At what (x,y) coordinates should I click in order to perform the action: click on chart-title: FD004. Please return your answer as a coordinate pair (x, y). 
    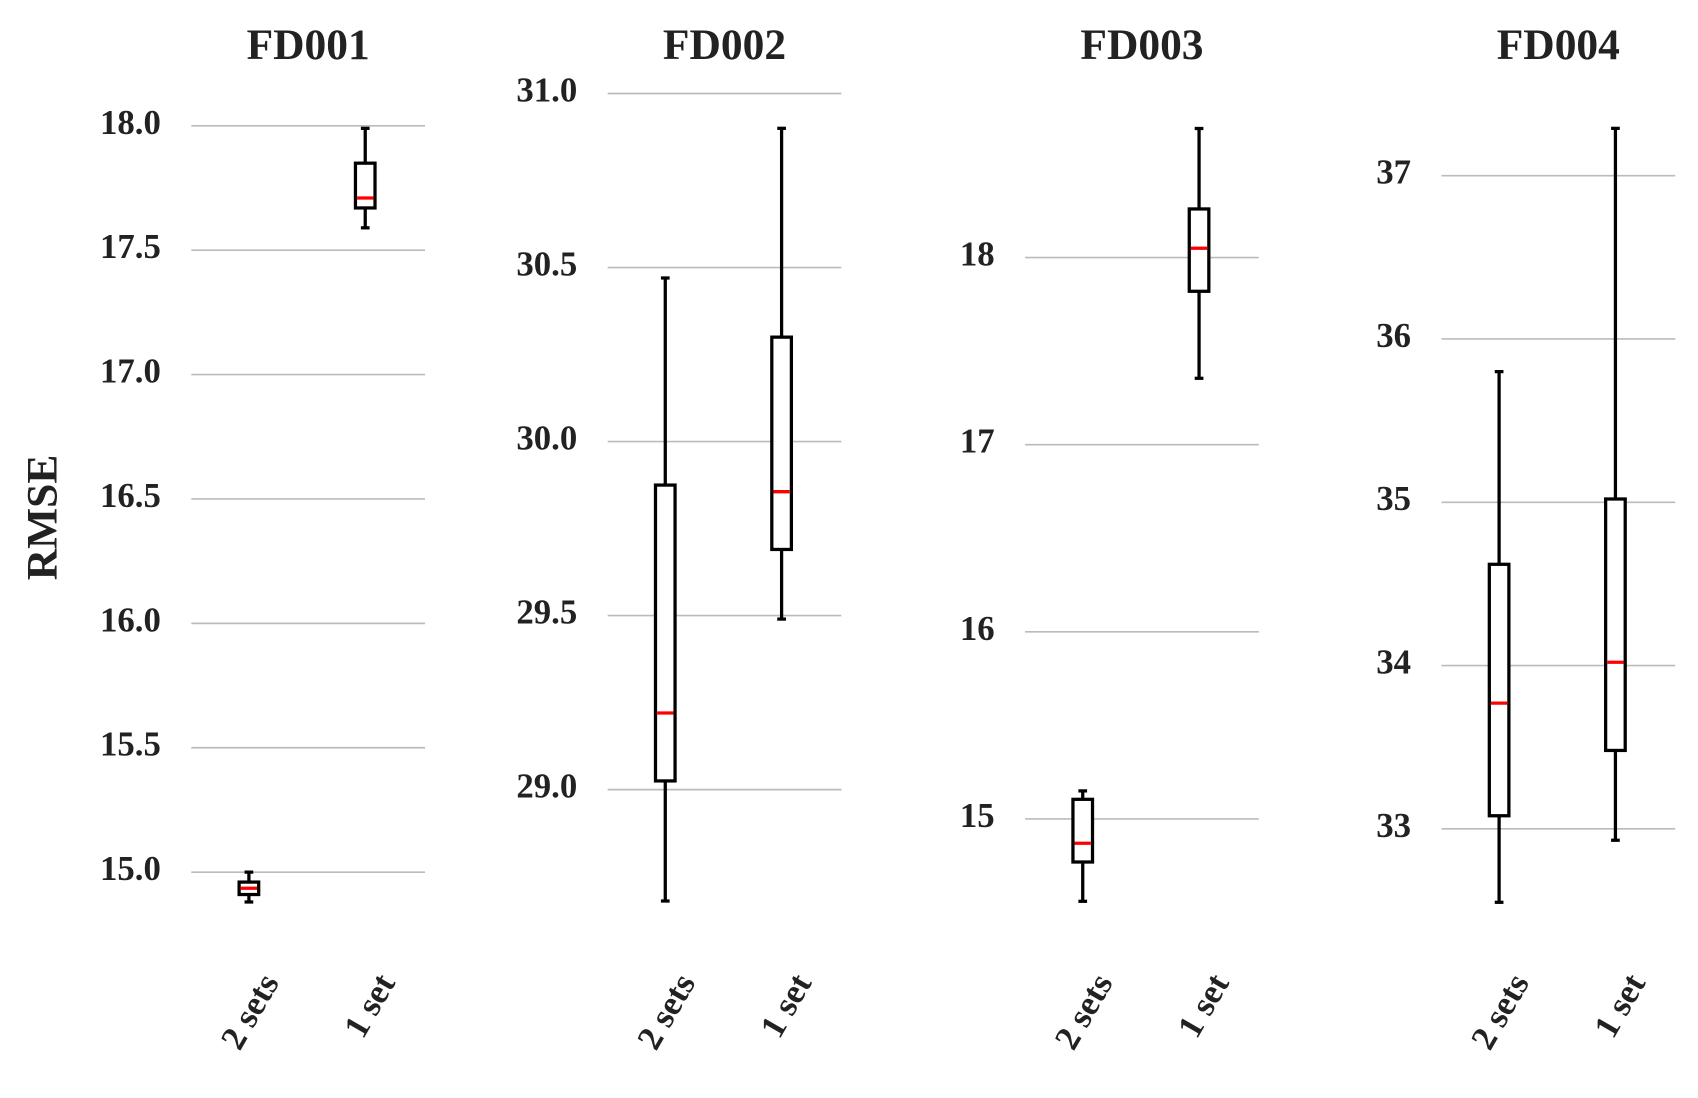
    Looking at the image, I should click on (1558, 45).